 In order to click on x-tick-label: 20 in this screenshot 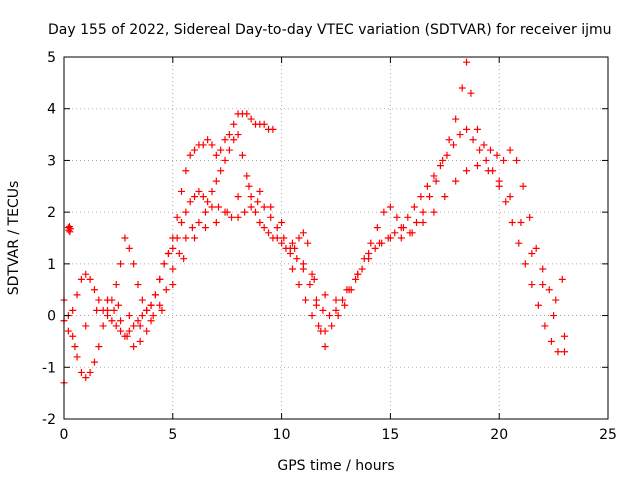, I will do `click(499, 435)`.